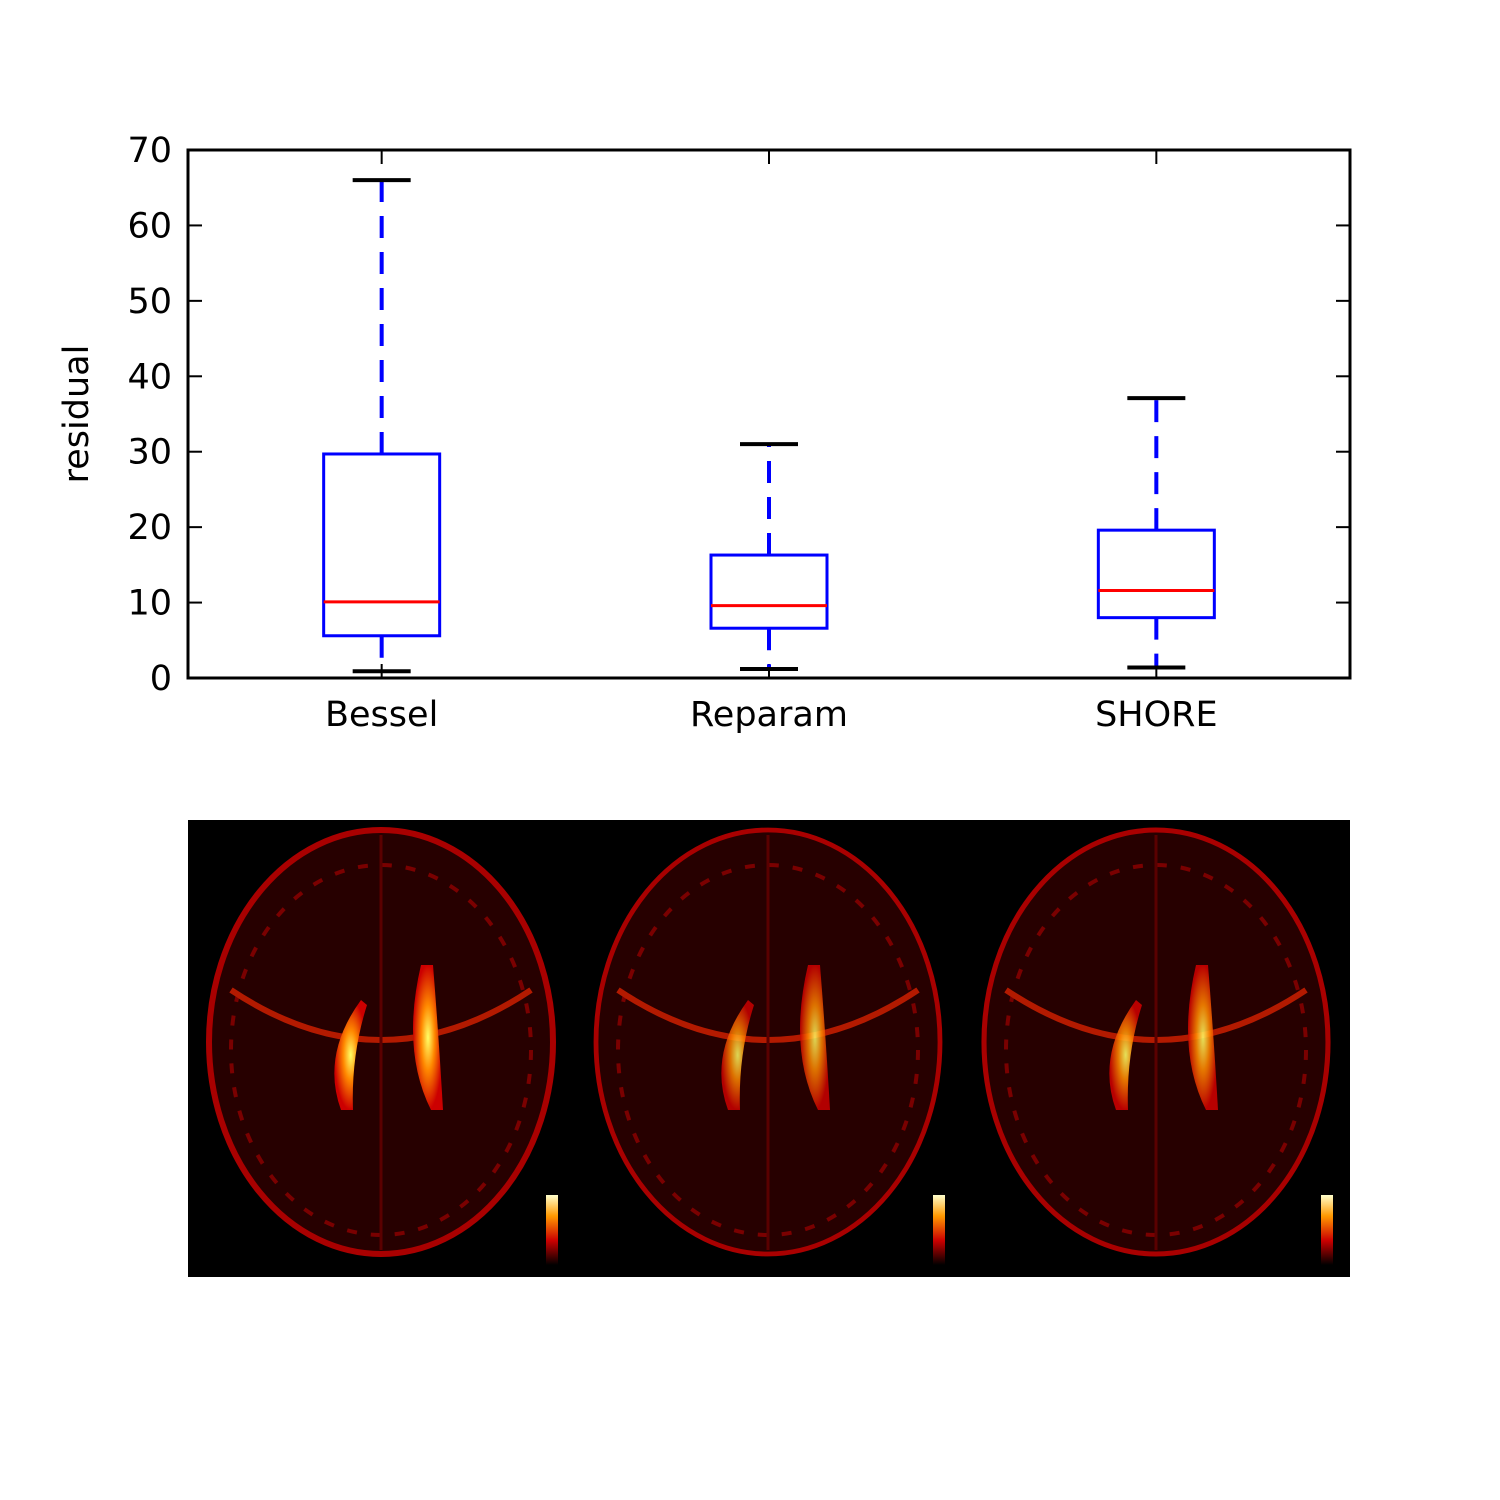  What do you see at coordinates (77, 414) in the screenshot?
I see `y-axis-label: residual` at bounding box center [77, 414].